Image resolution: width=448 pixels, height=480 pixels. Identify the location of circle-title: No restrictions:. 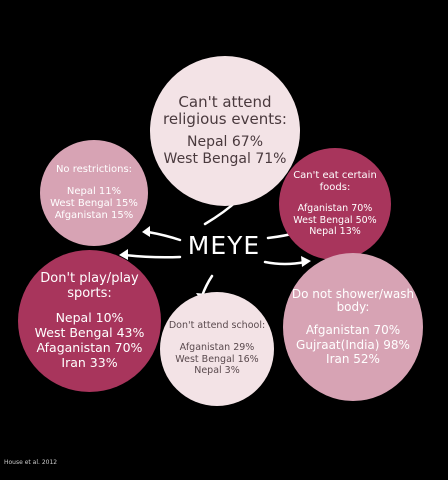
(94, 170).